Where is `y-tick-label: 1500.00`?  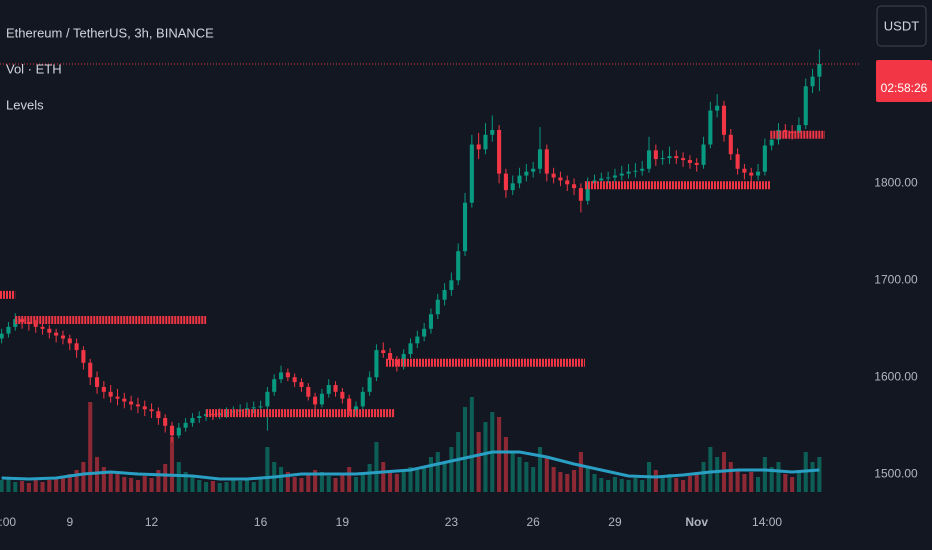
y-tick-label: 1500.00 is located at coordinates (896, 473).